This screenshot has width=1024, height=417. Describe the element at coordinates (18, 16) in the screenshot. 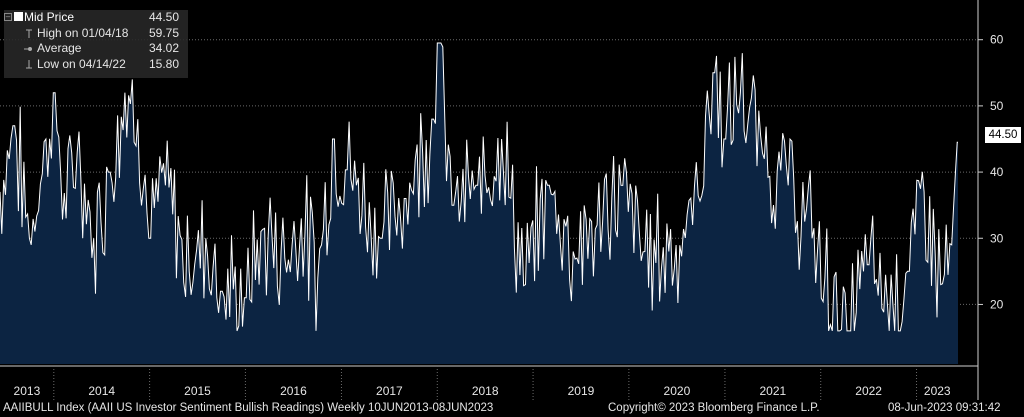

I see `series-swatch-icon` at that location.